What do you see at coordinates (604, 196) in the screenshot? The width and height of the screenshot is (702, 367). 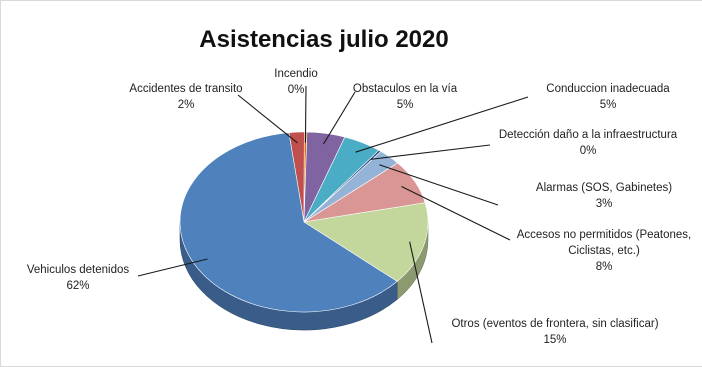 I see `slice-label: Alarmas (SOS, Gabinetes) 3%` at bounding box center [604, 196].